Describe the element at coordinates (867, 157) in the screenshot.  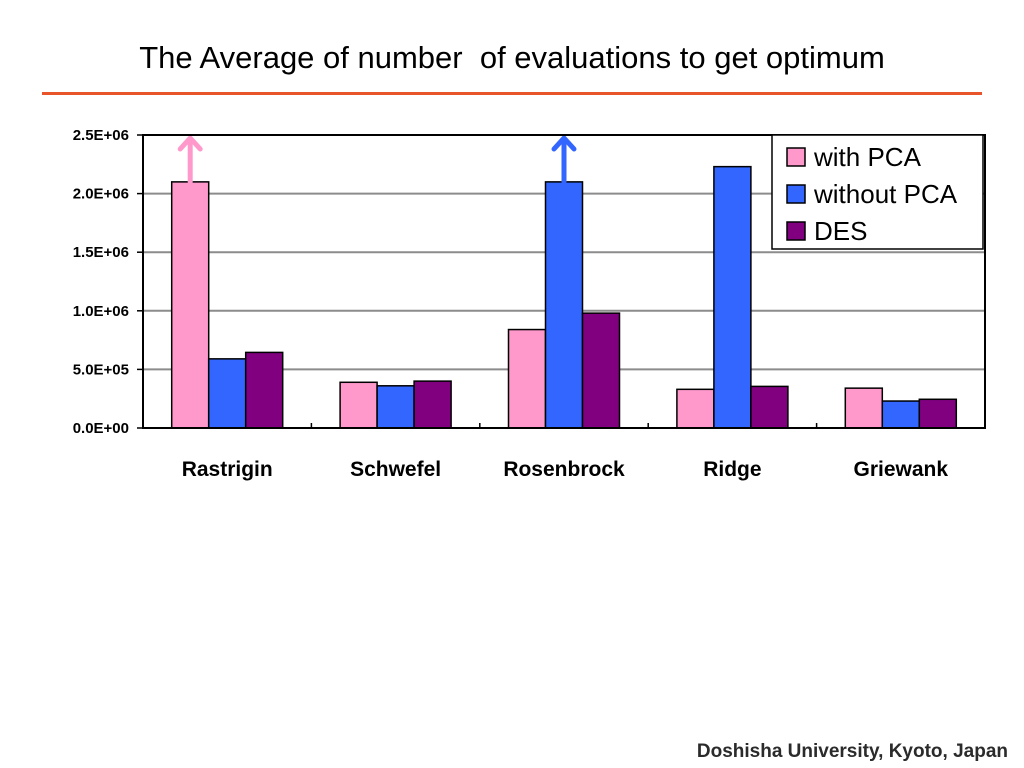
I see `legend-label: with PCA` at that location.